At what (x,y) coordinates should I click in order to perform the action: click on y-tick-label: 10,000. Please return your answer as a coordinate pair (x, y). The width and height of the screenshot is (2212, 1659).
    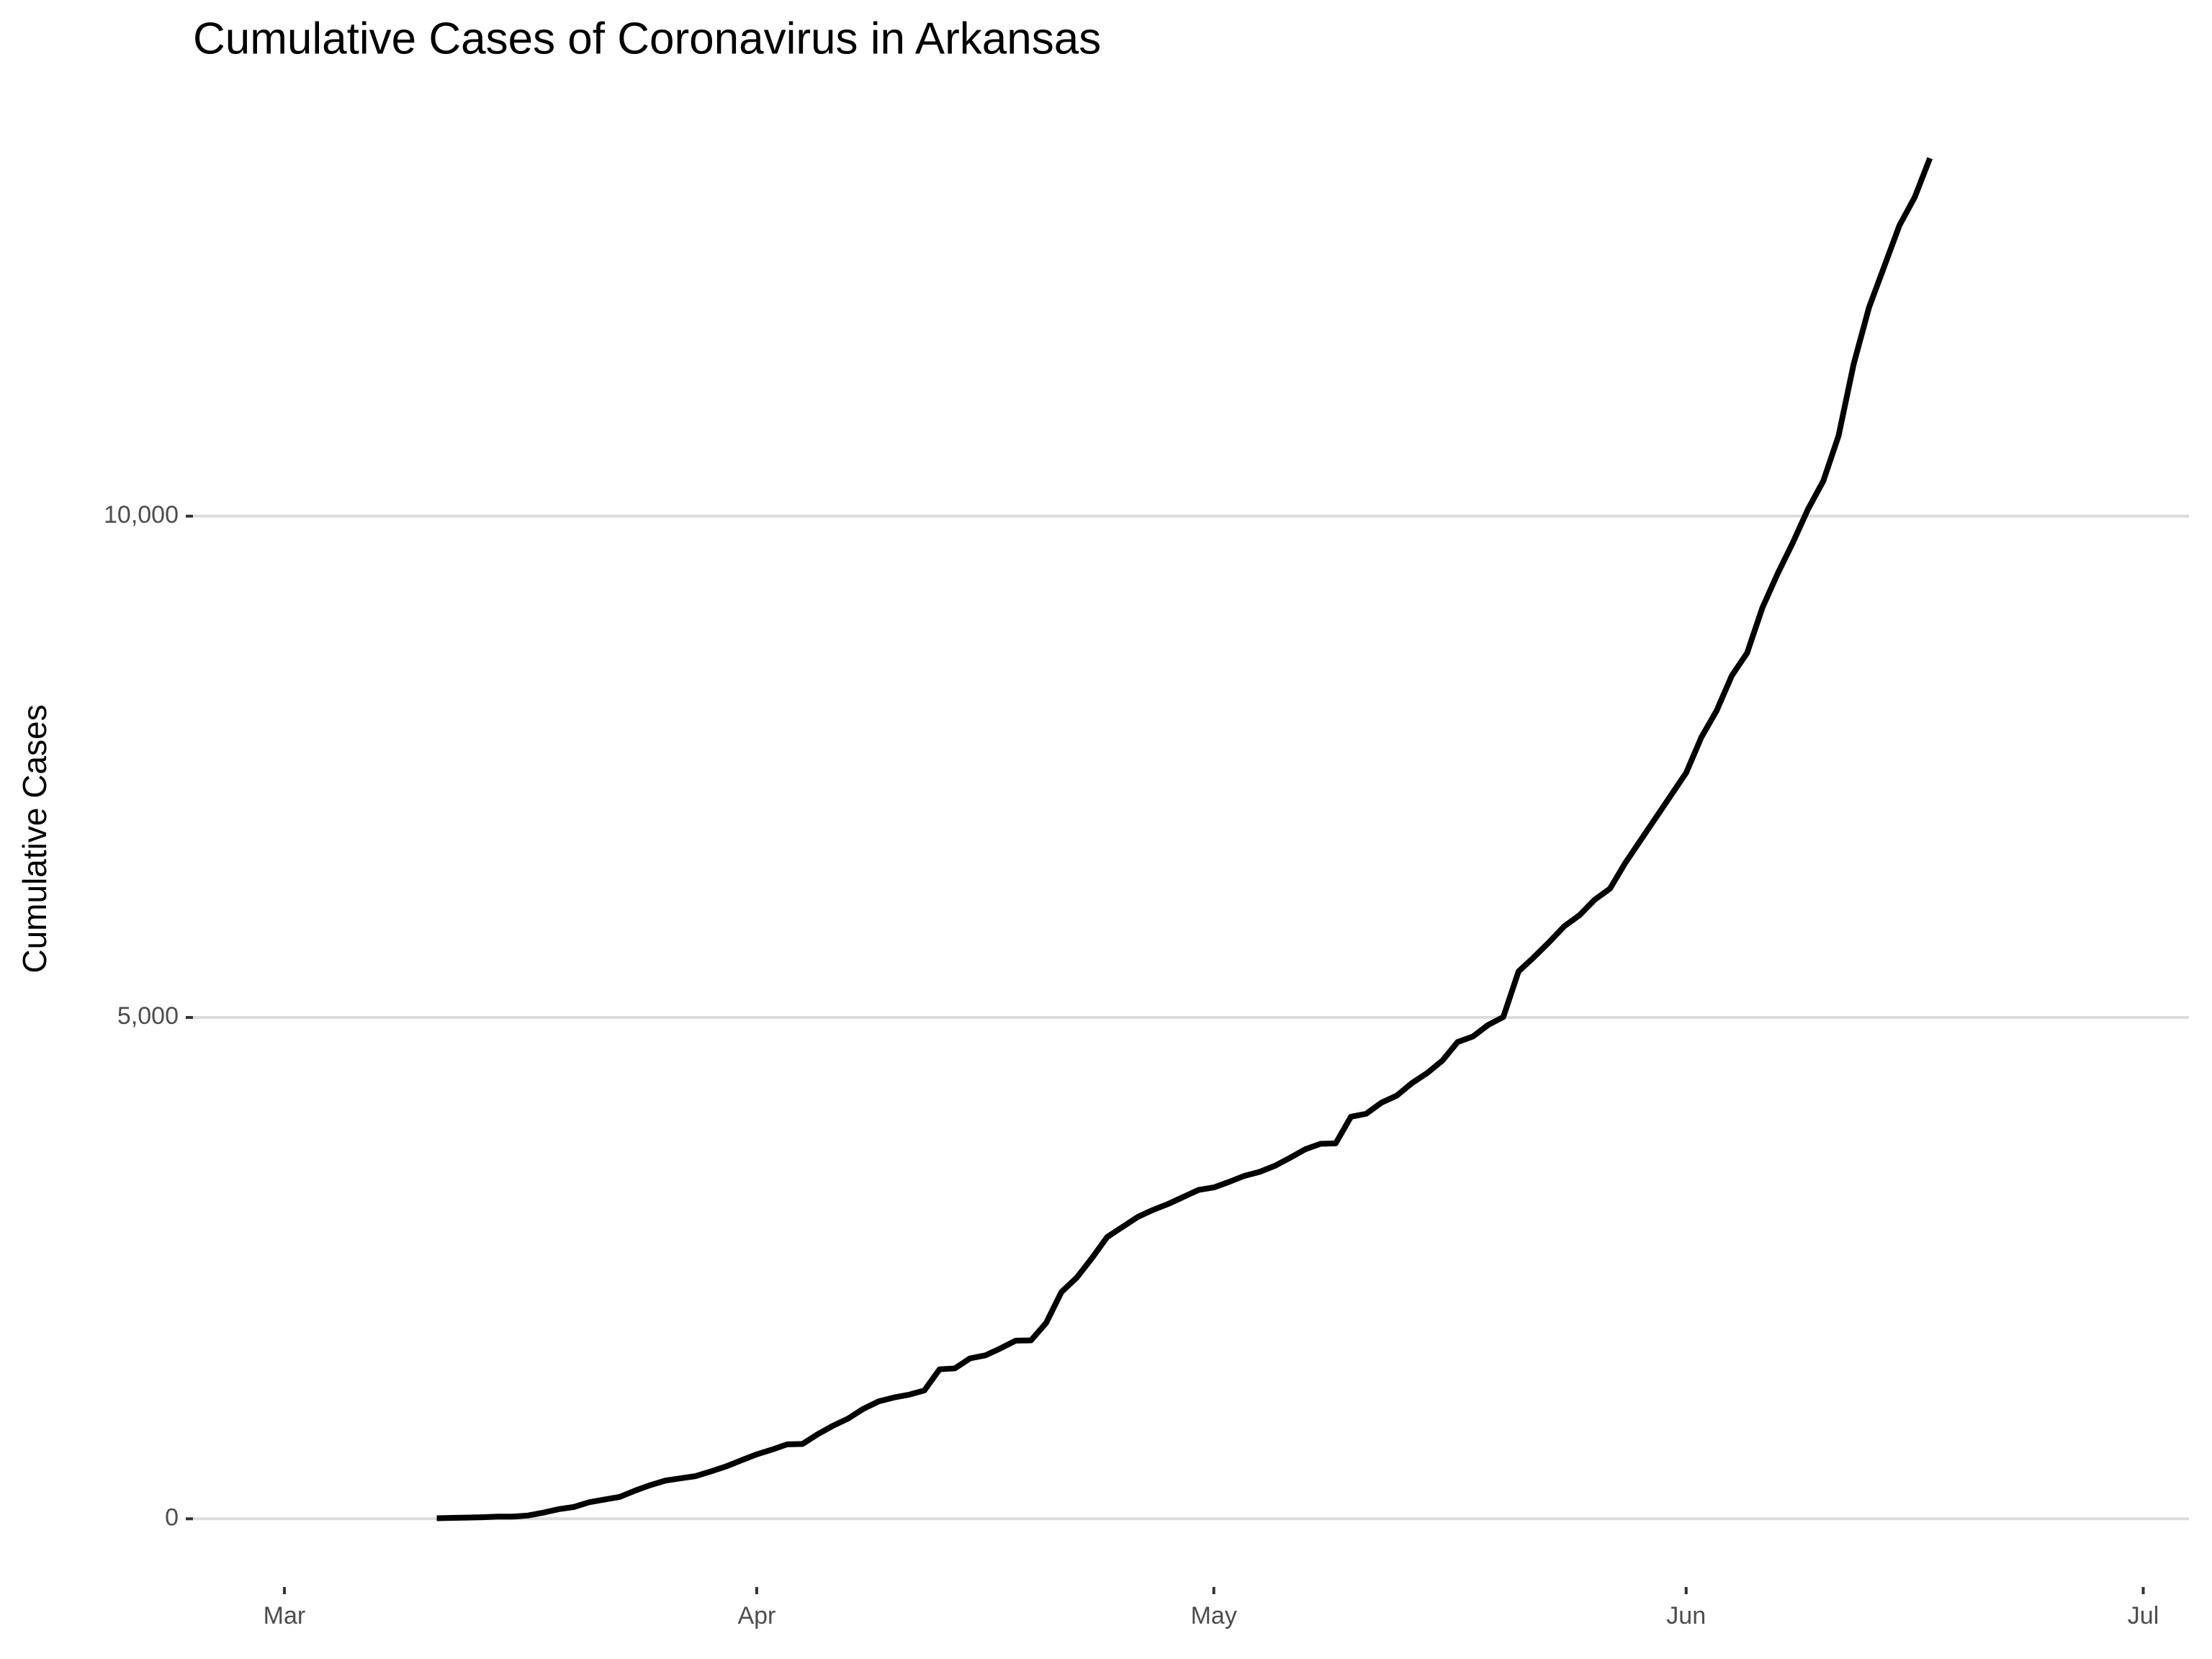
    Looking at the image, I should click on (141, 515).